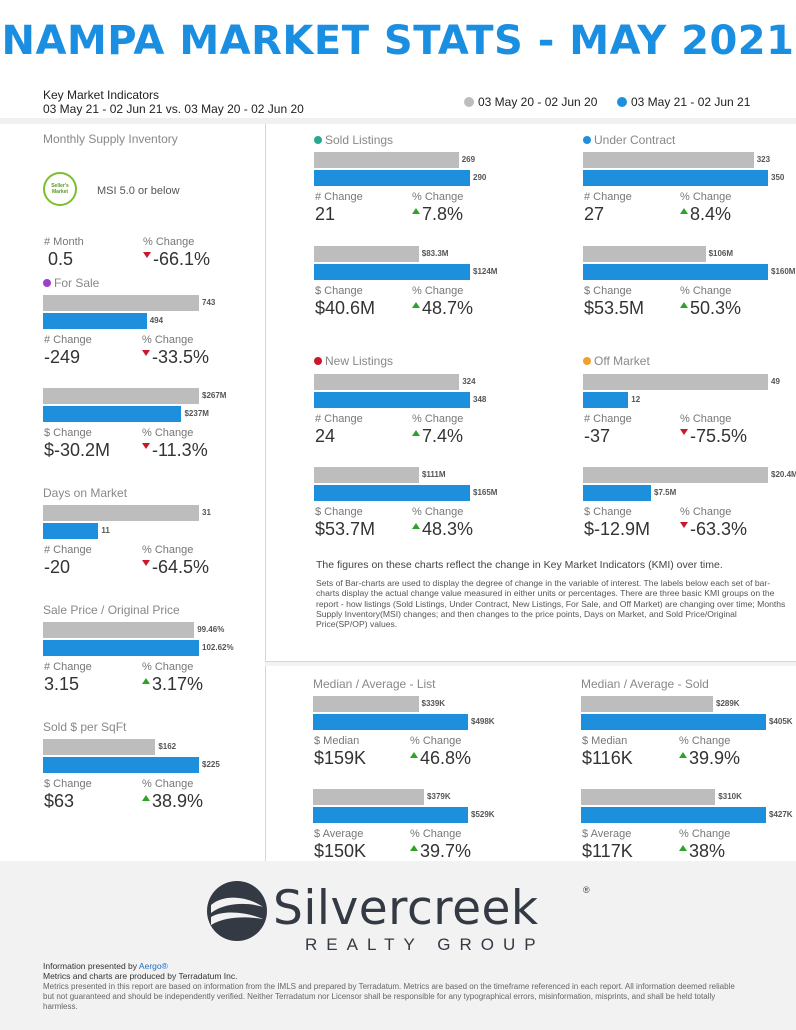  Describe the element at coordinates (91, 966) in the screenshot. I see `presented-prefix: Information presented by` at that location.